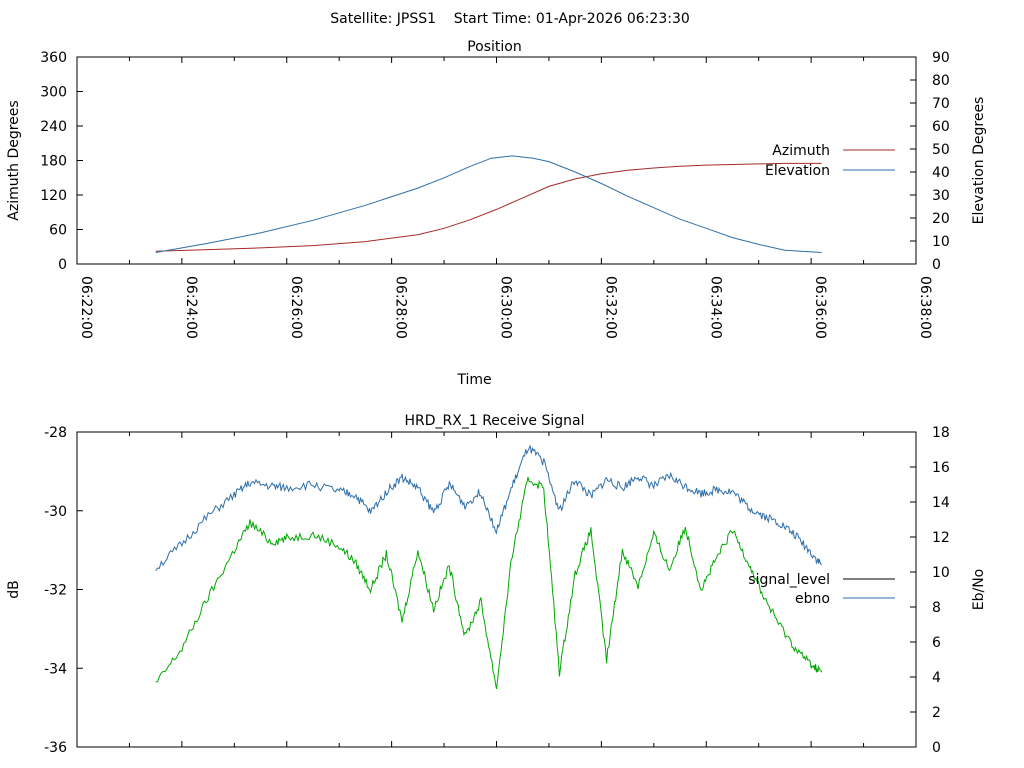  I want to click on y2-tick-label: 70, so click(941, 104).